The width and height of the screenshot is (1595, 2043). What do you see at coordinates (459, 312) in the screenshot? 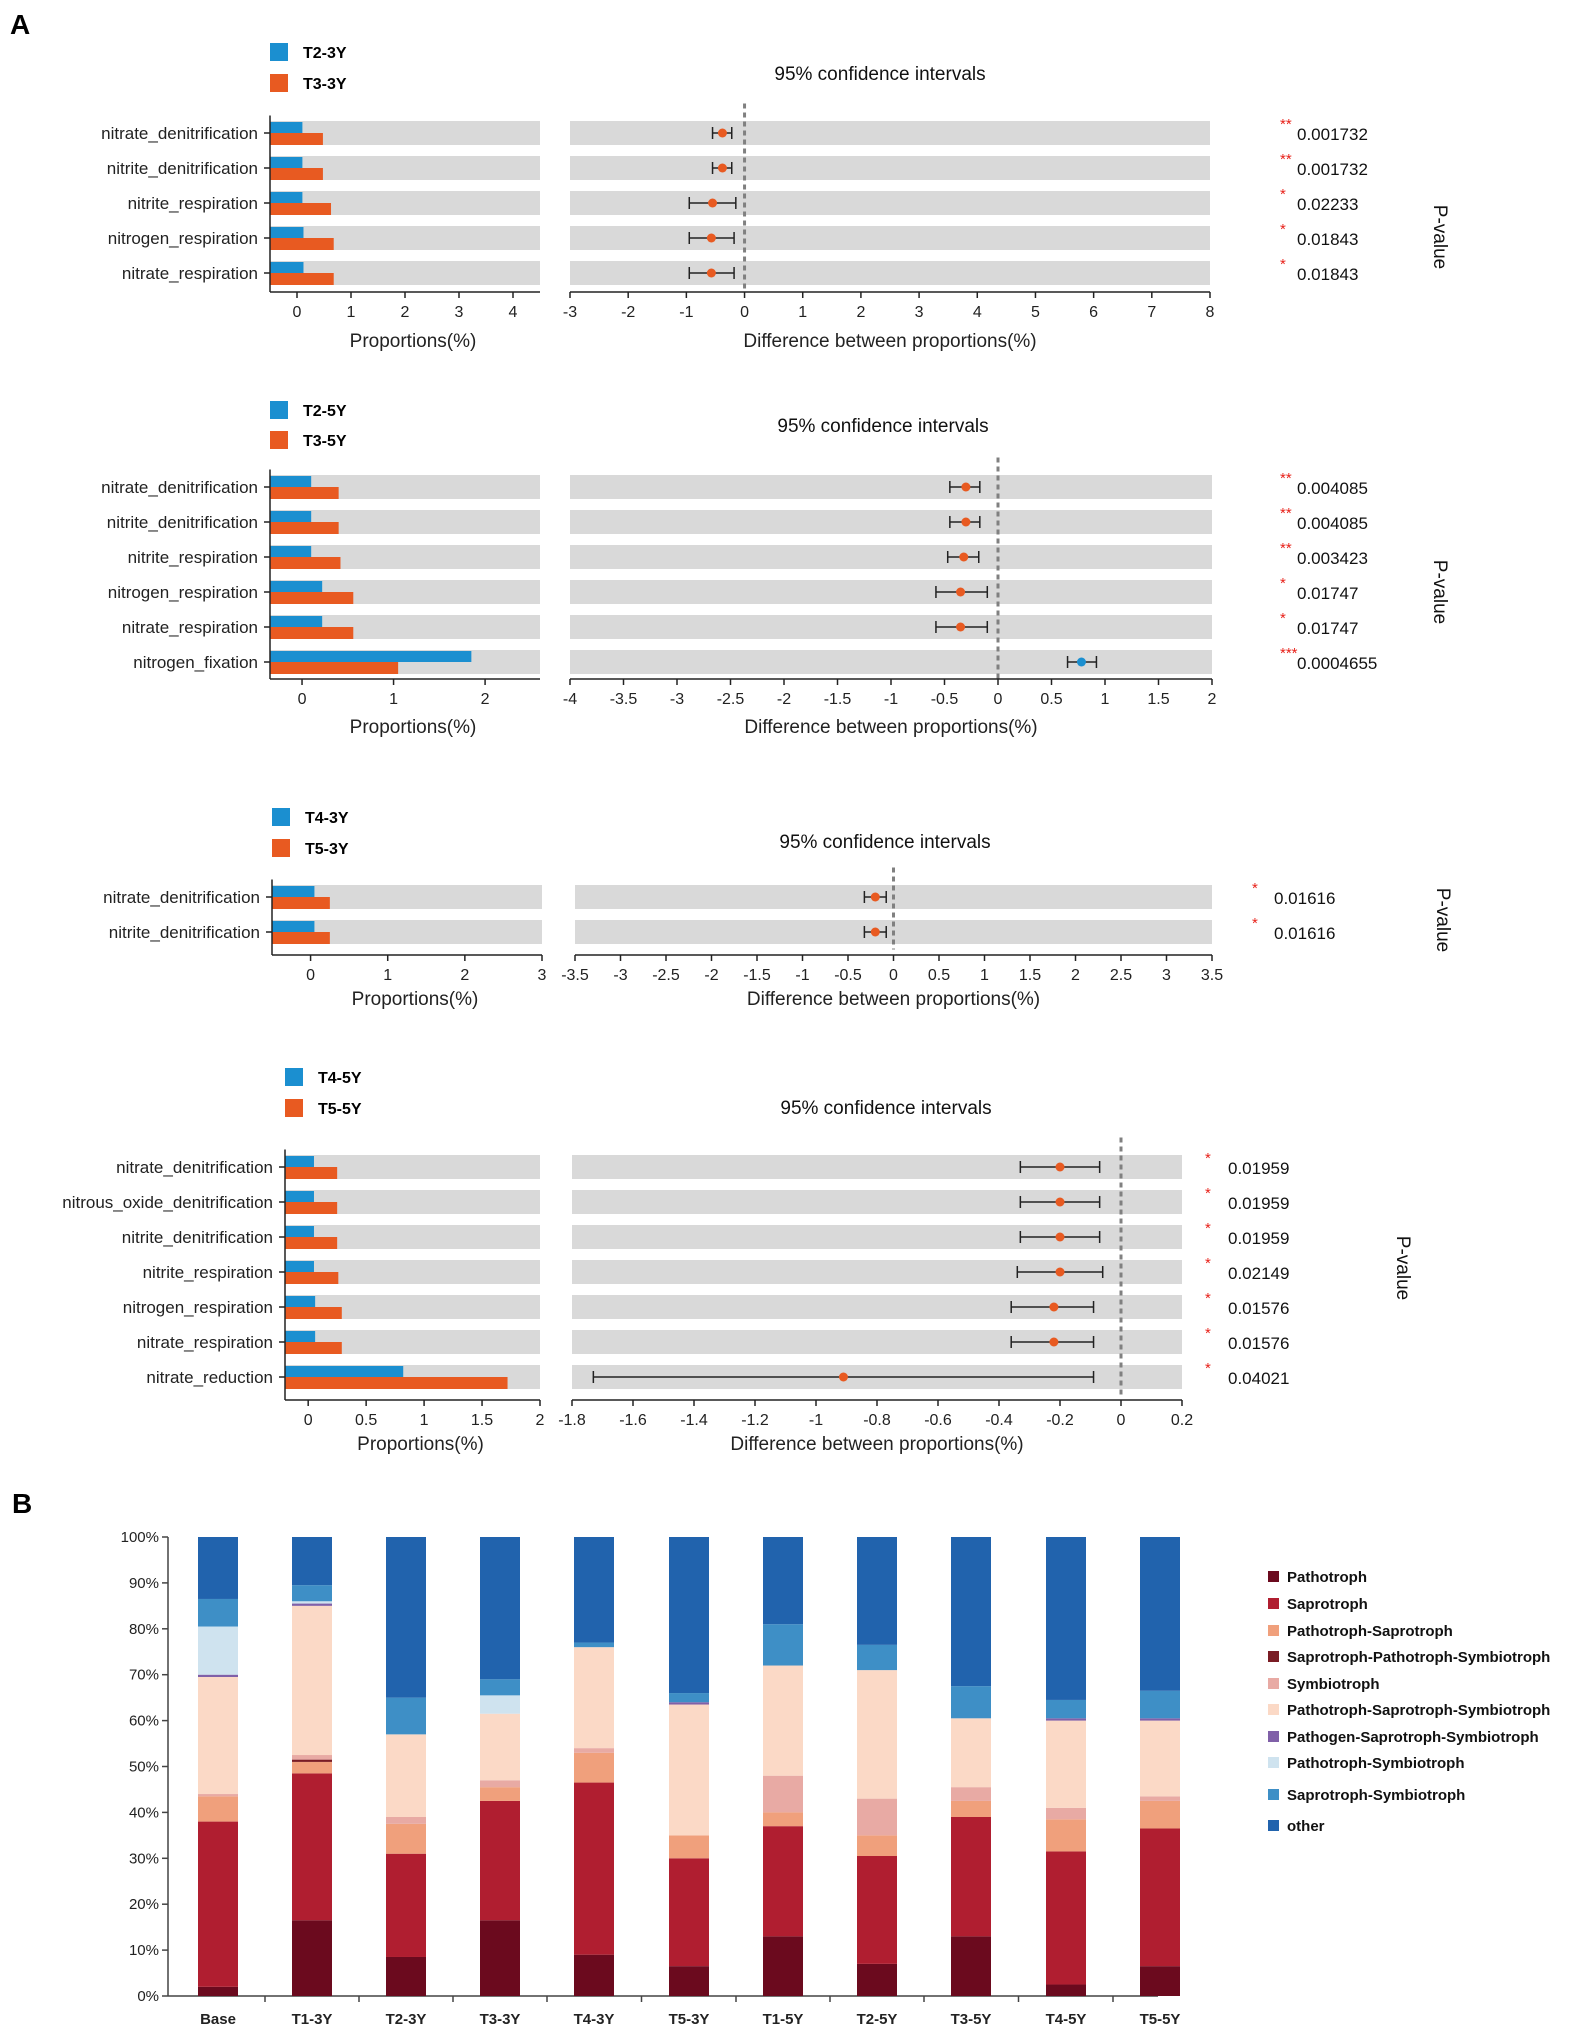
I see `left-x-tick-label: 3` at bounding box center [459, 312].